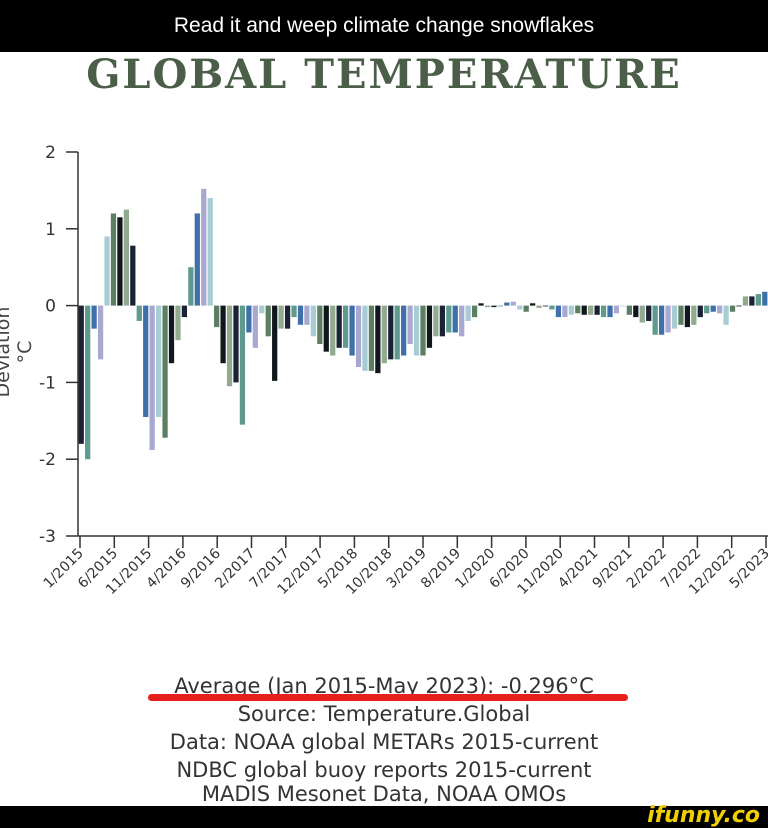 This screenshot has width=768, height=828. What do you see at coordinates (50, 153) in the screenshot?
I see `y-tick-label: 2` at bounding box center [50, 153].